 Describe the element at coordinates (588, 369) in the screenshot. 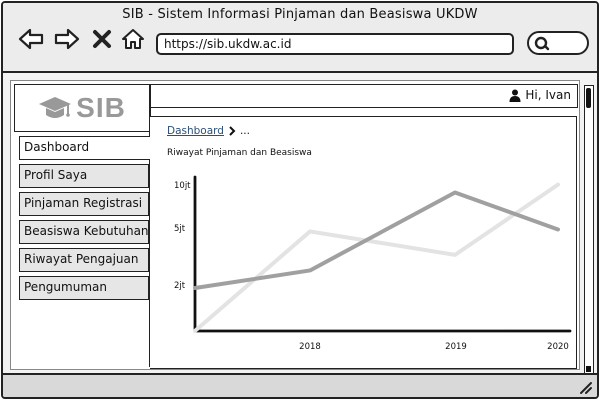

I see `scroll-down-arrow` at that location.